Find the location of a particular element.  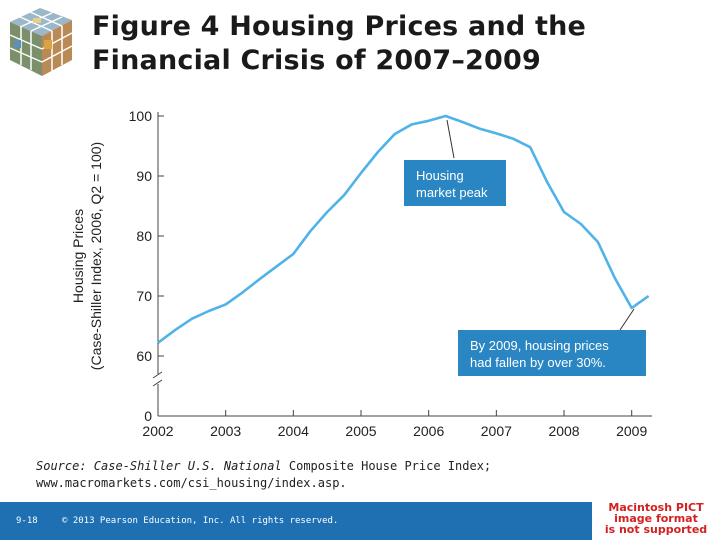

decline-callout-line2: had fallen by over 30%. is located at coordinates (538, 362).